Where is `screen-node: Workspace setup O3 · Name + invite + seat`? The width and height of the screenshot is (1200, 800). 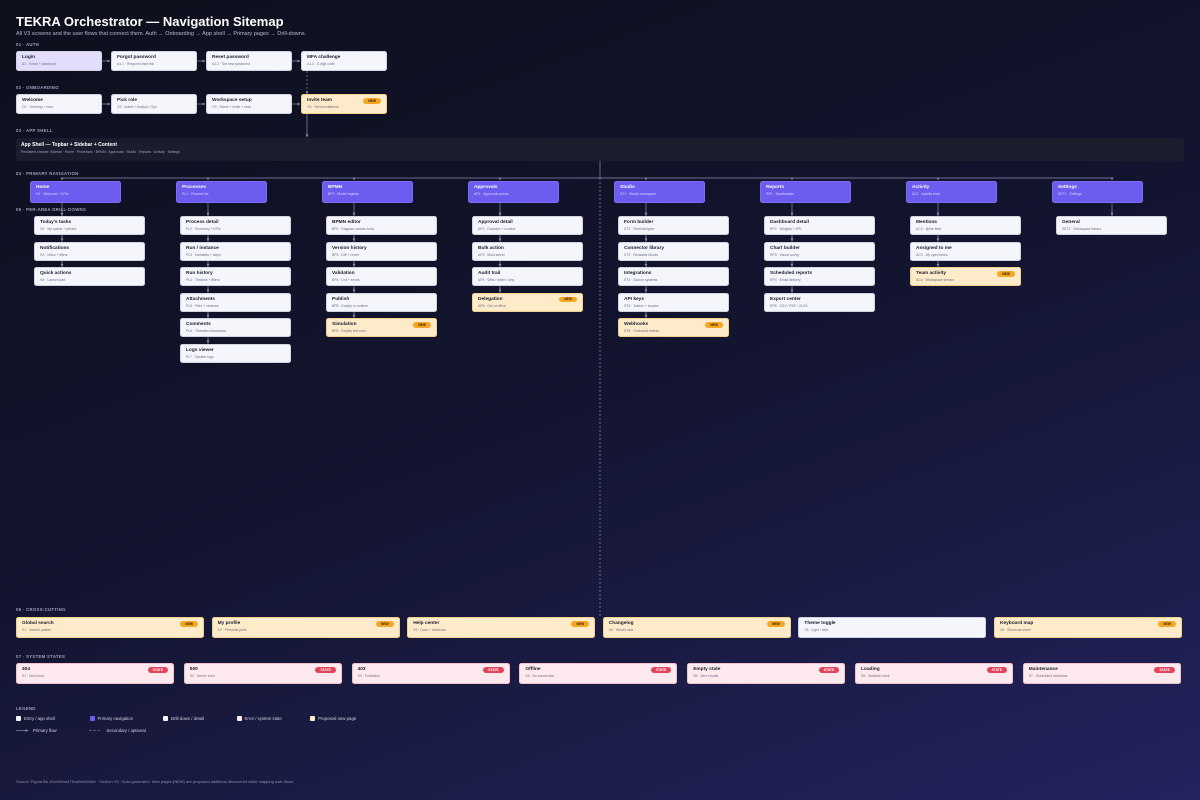 screen-node: Workspace setup O3 · Name + invite + seat is located at coordinates (249, 104).